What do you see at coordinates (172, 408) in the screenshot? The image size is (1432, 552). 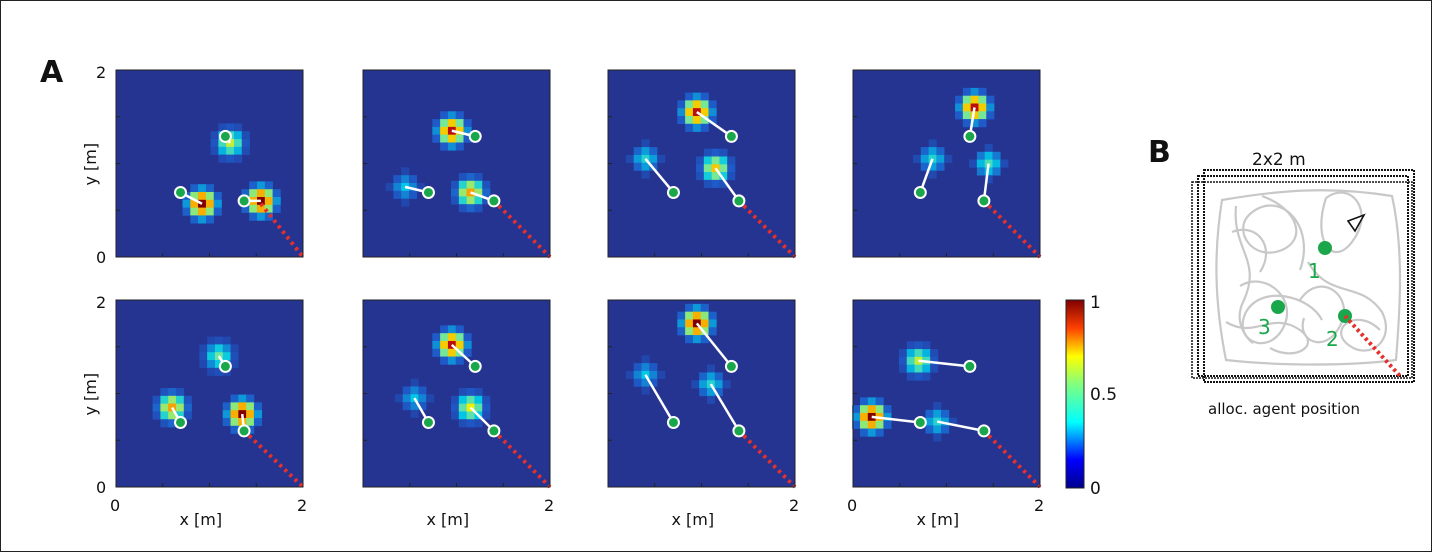 I see `heatmap-blob` at bounding box center [172, 408].